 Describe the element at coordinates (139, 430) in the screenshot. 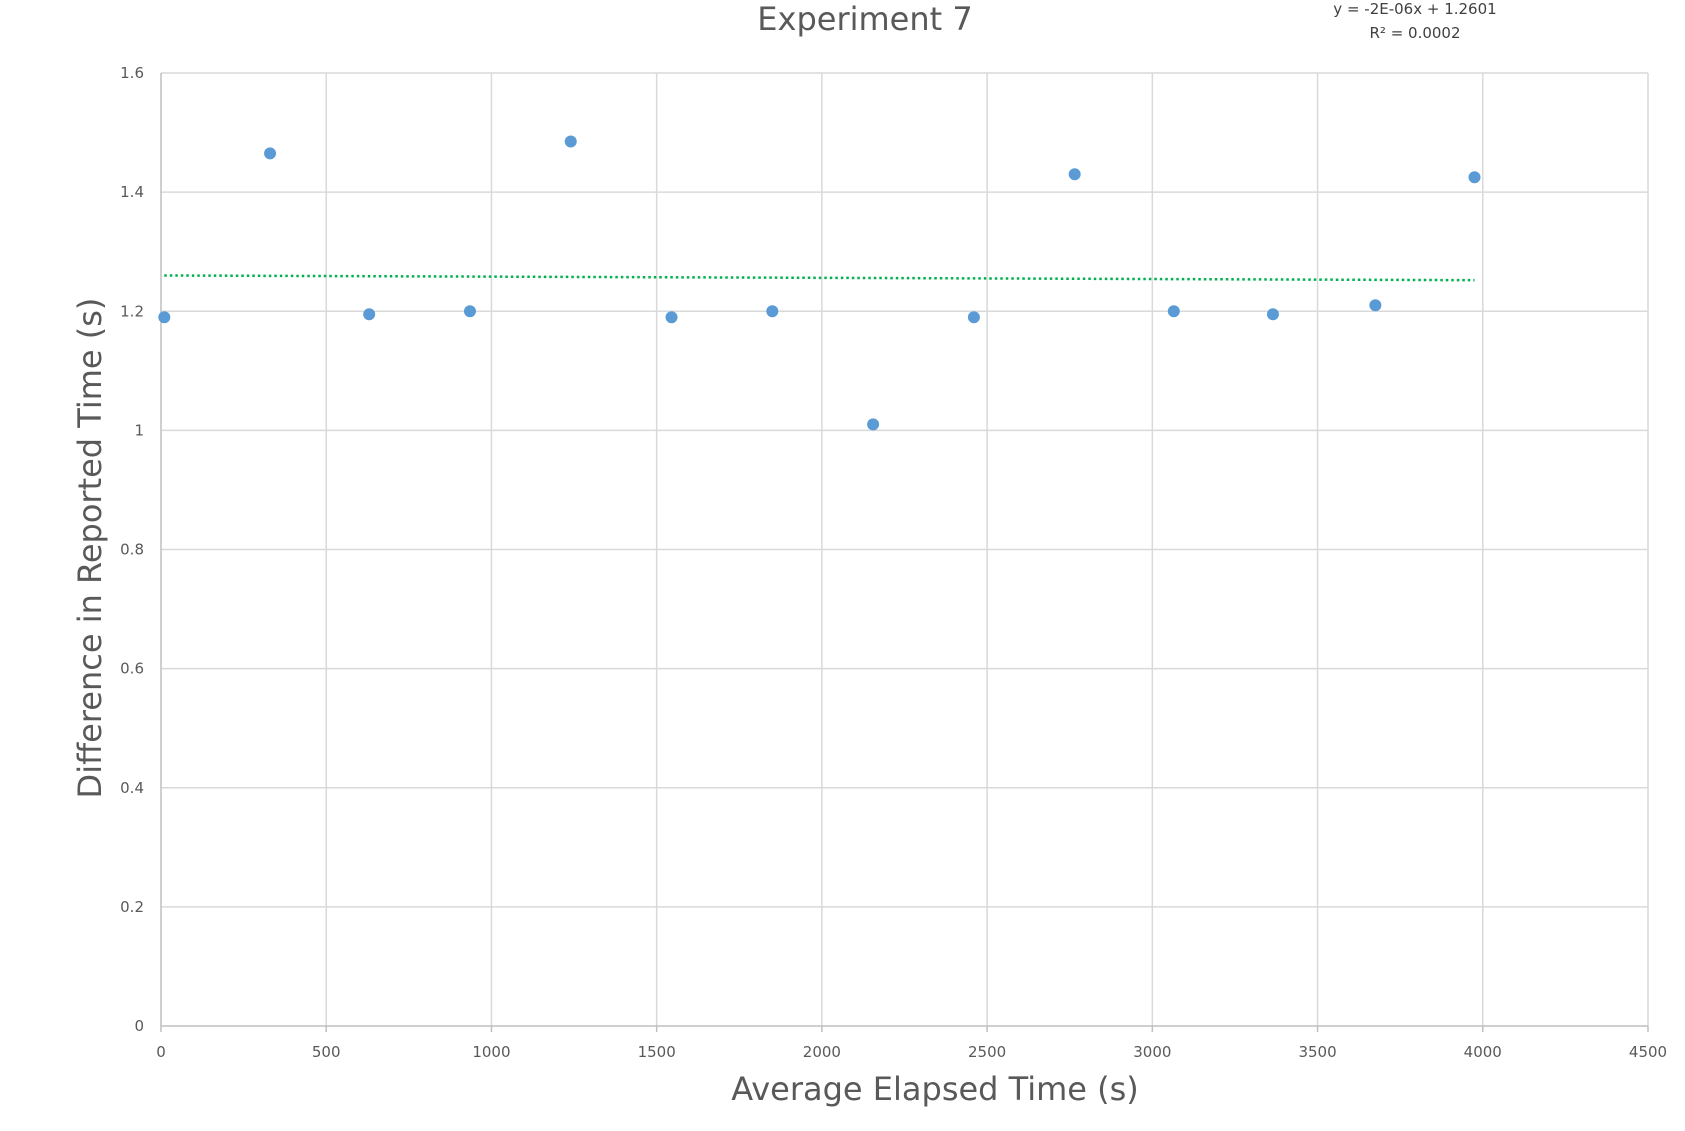

I see `y-tick-label: 1` at that location.